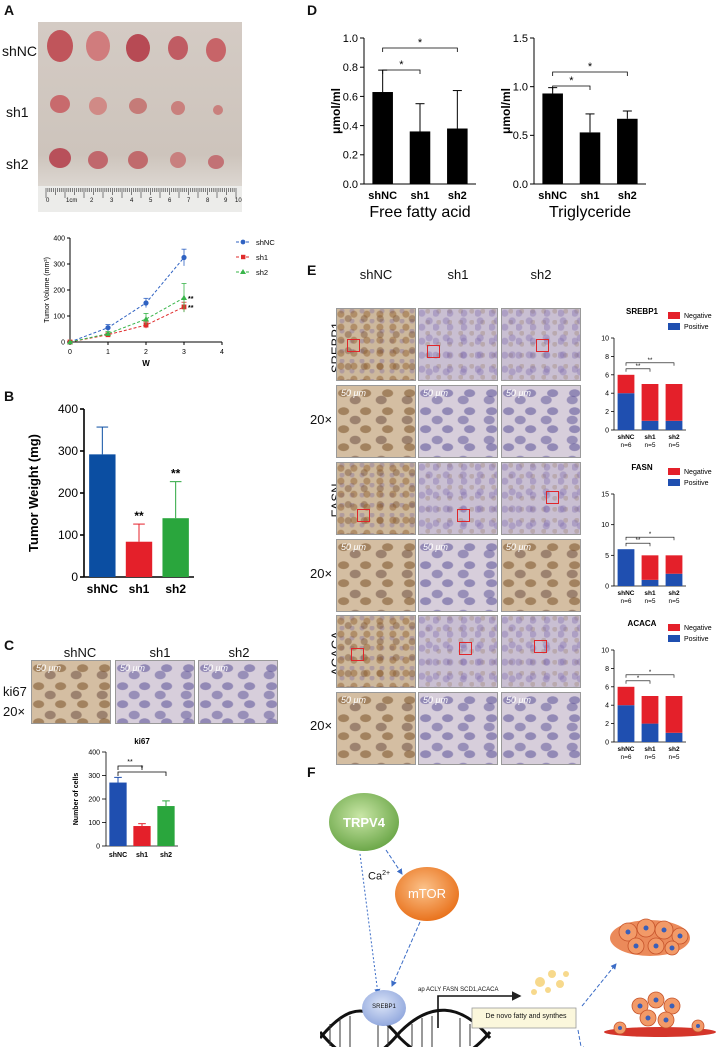  I want to click on srebp1-low-mag-sh2, so click(541, 344).